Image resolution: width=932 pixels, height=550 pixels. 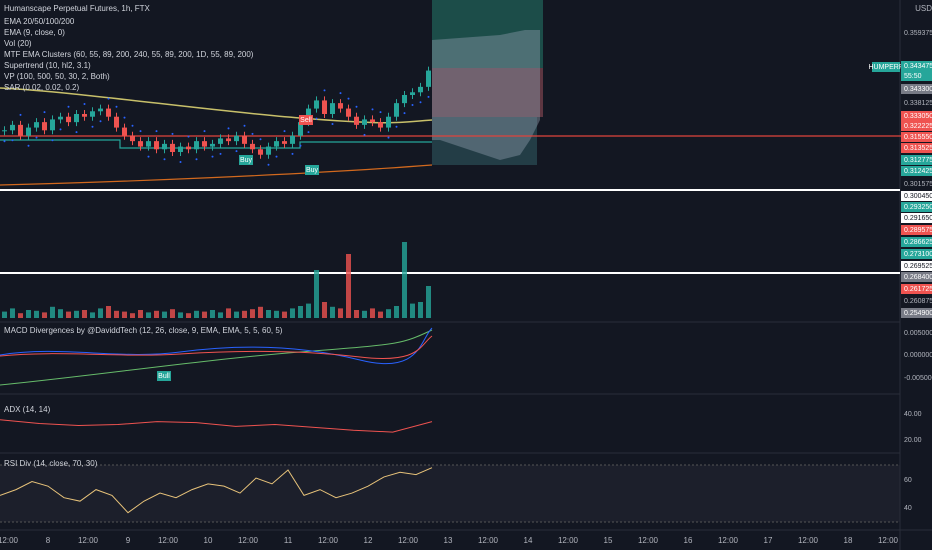 I want to click on rsi-band, so click(x=450, y=493).